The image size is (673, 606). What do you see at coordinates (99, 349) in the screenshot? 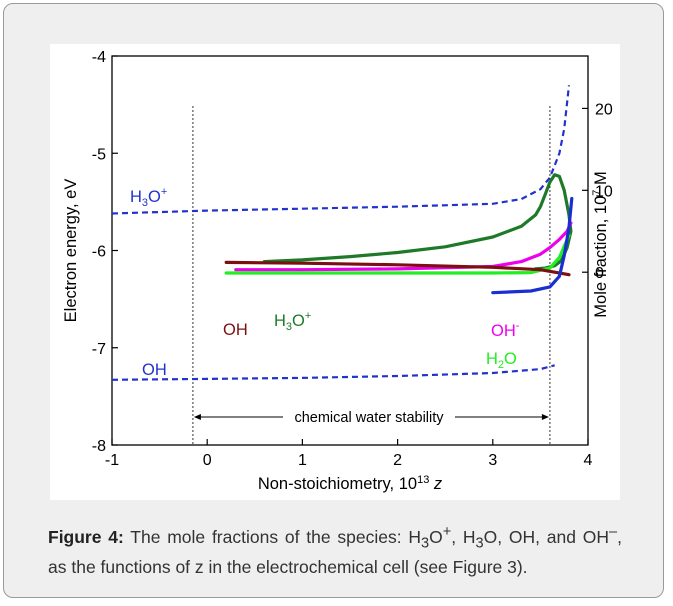
I see `y-left-tick-label: -7` at bounding box center [99, 349].